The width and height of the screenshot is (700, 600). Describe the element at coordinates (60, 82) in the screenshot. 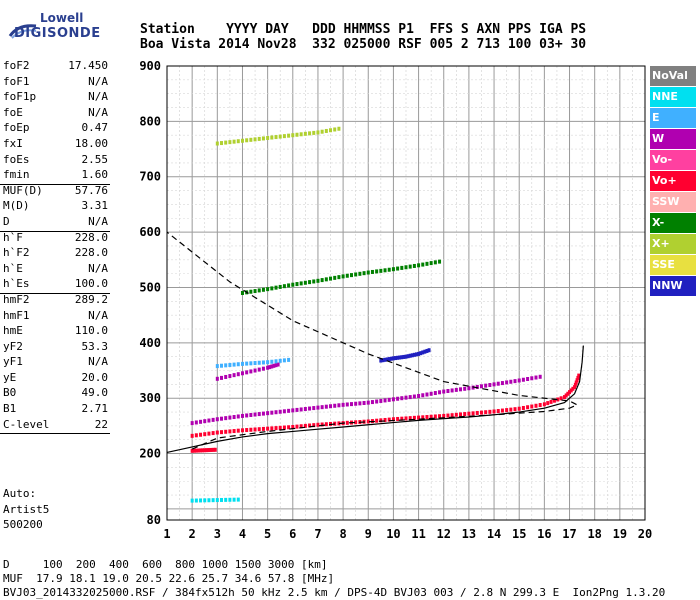

I see `param-row: foF1 N/A` at that location.